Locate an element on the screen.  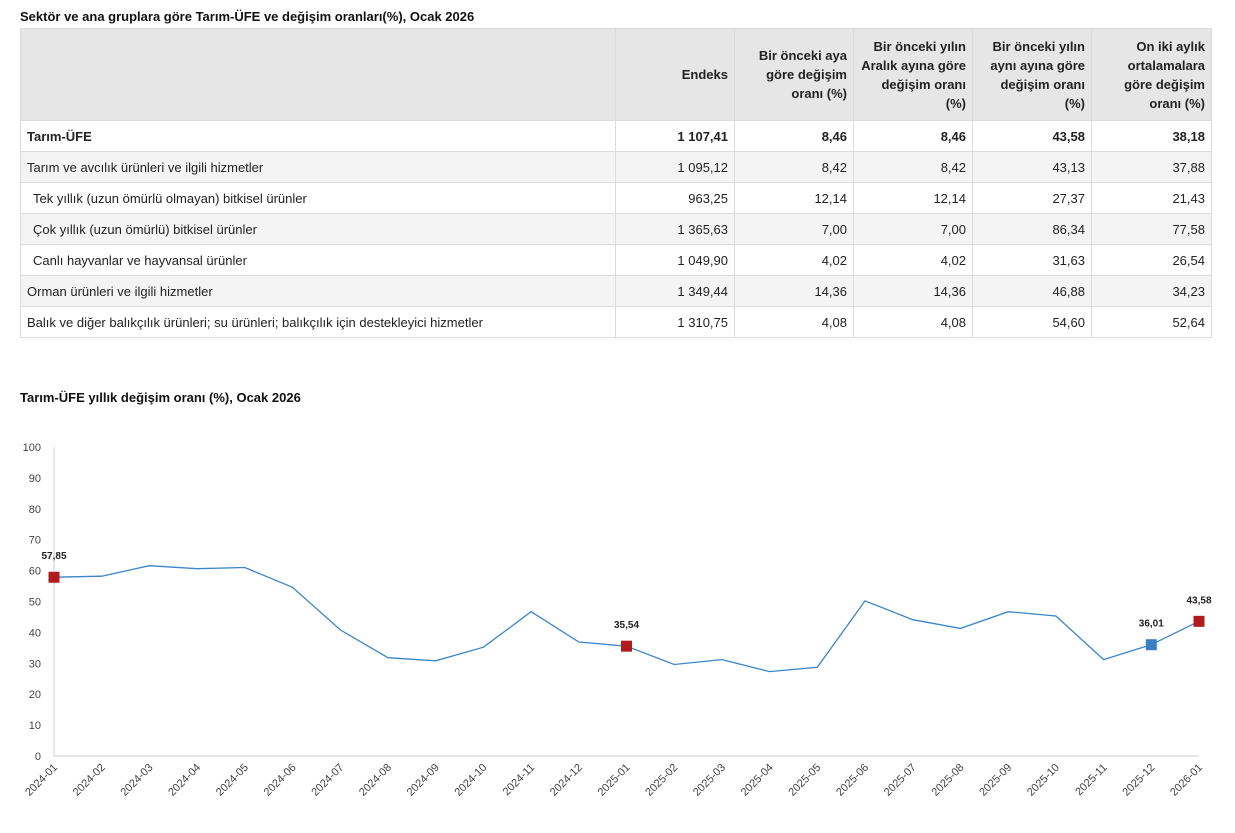
x-tick-label: 2025-12 is located at coordinates (1138, 780).